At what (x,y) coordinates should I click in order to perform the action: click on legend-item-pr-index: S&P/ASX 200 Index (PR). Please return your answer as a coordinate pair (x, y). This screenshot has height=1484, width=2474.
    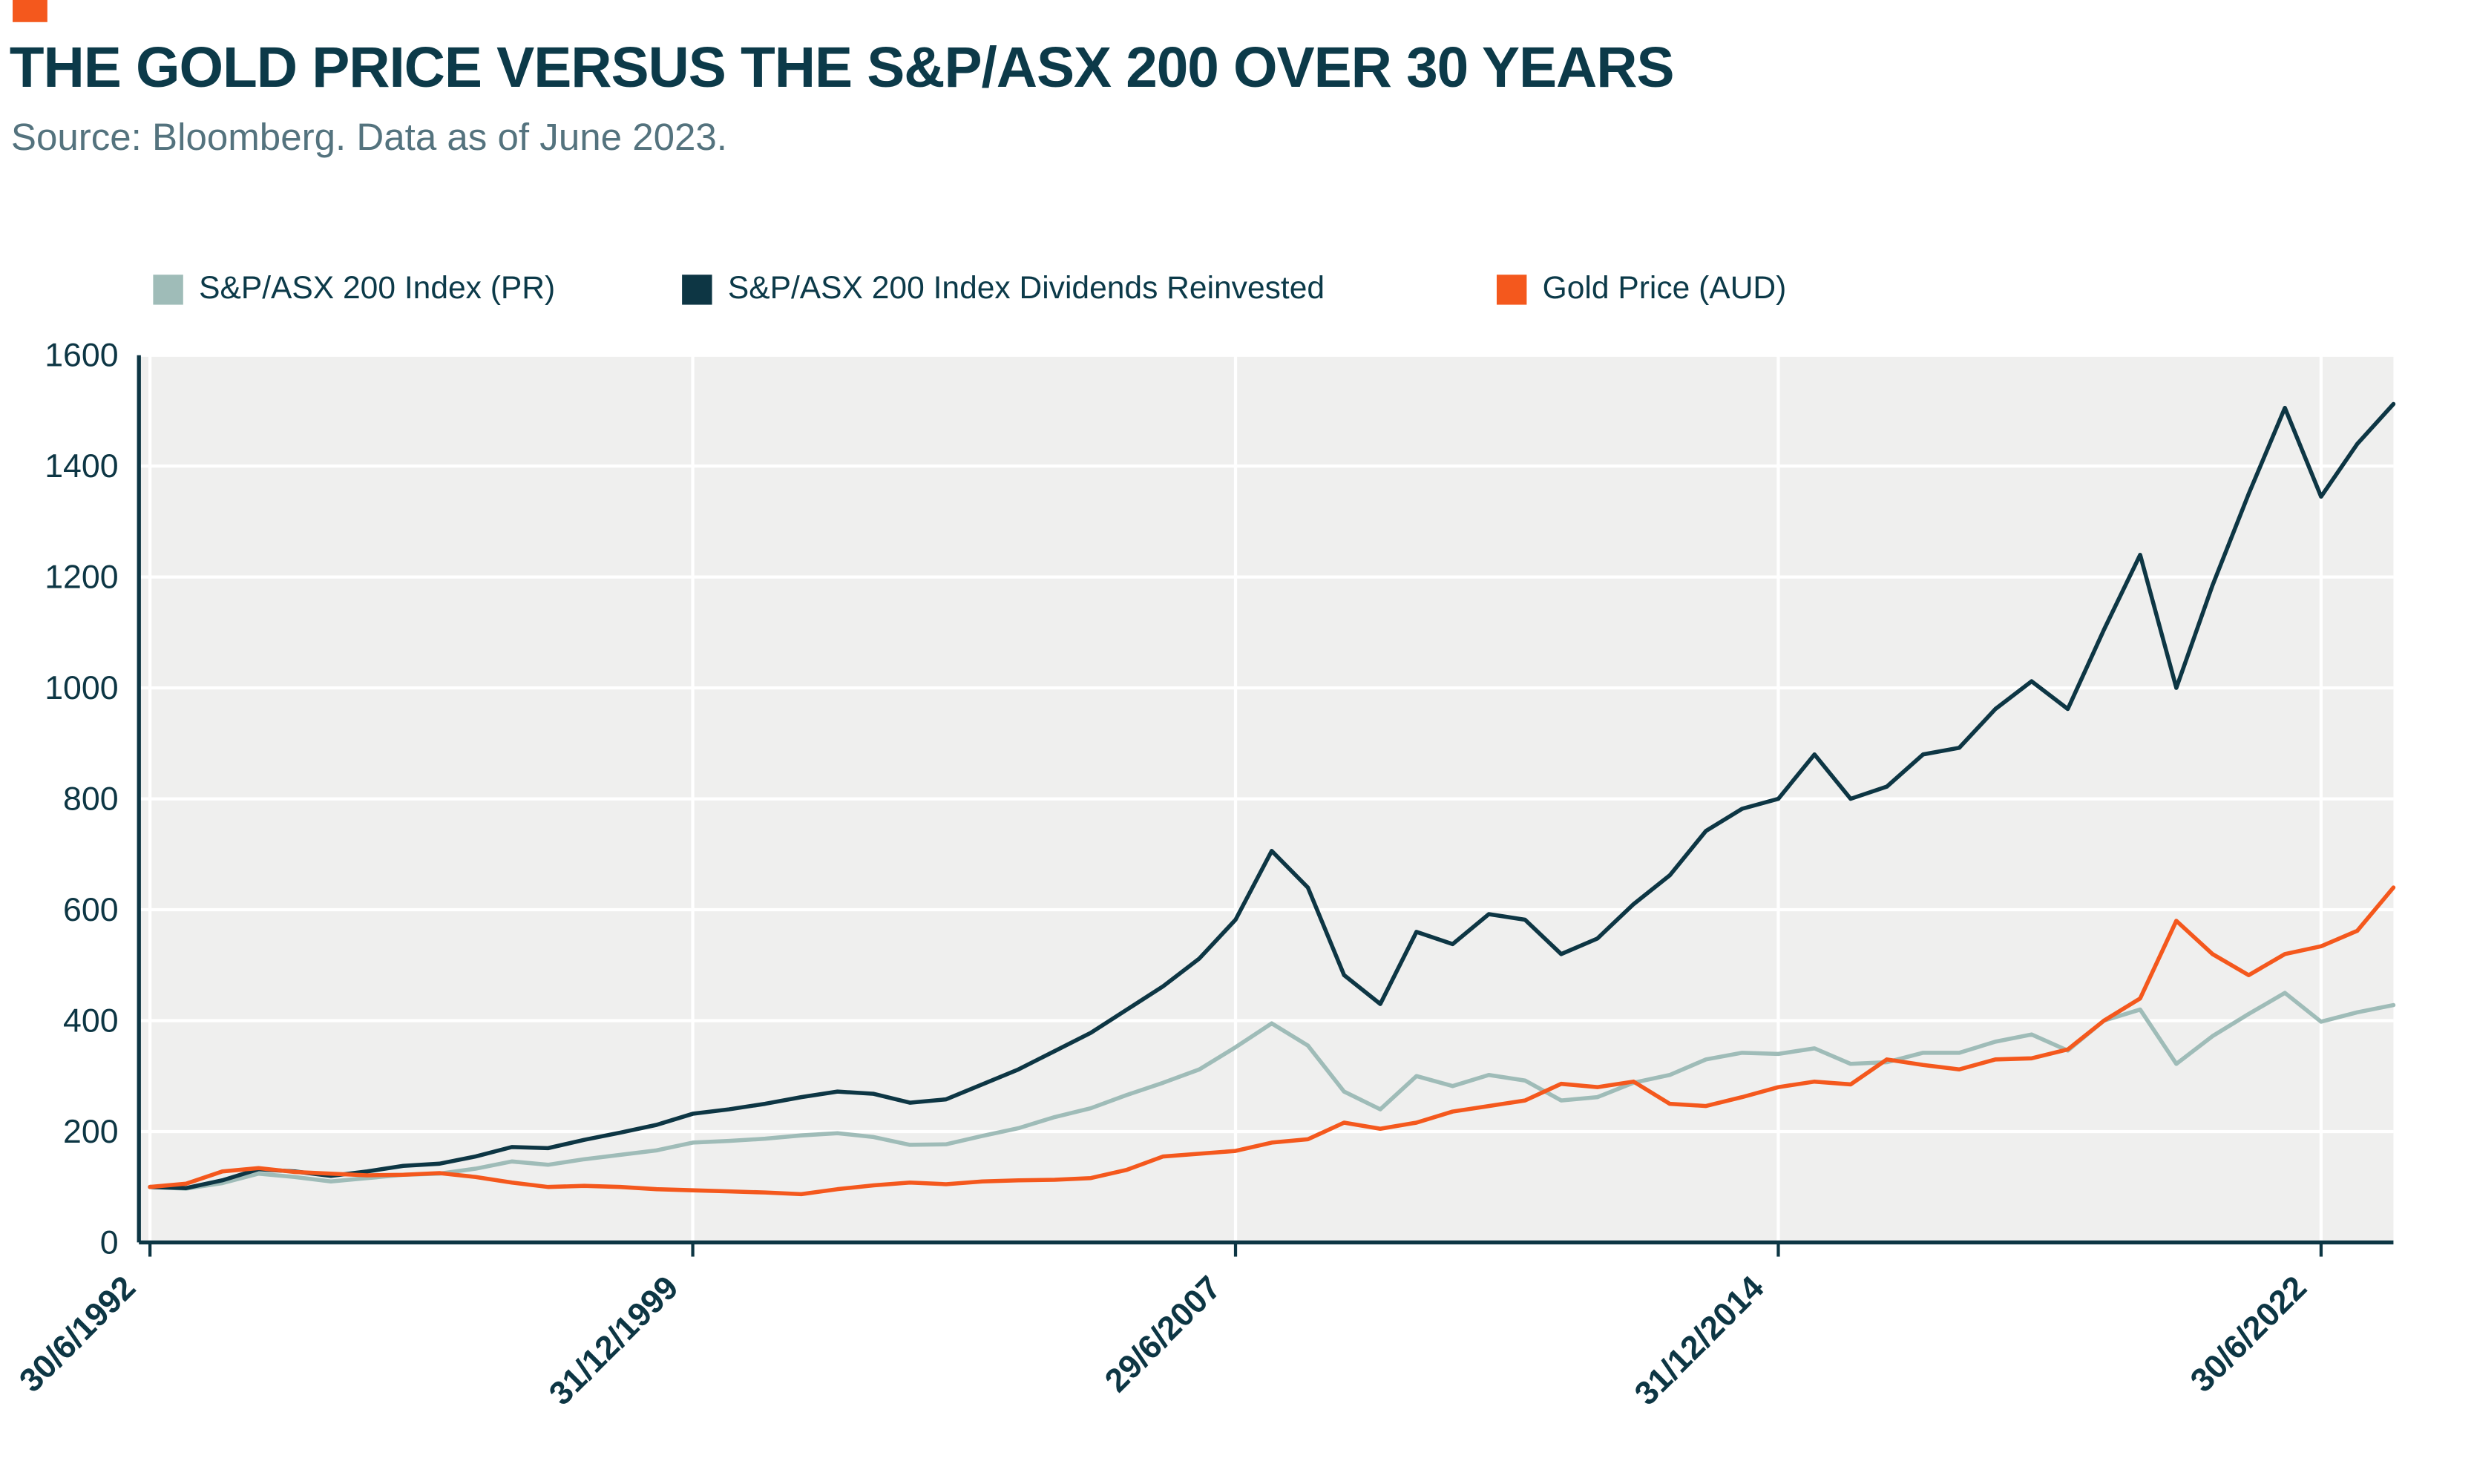
    Looking at the image, I should click on (354, 290).